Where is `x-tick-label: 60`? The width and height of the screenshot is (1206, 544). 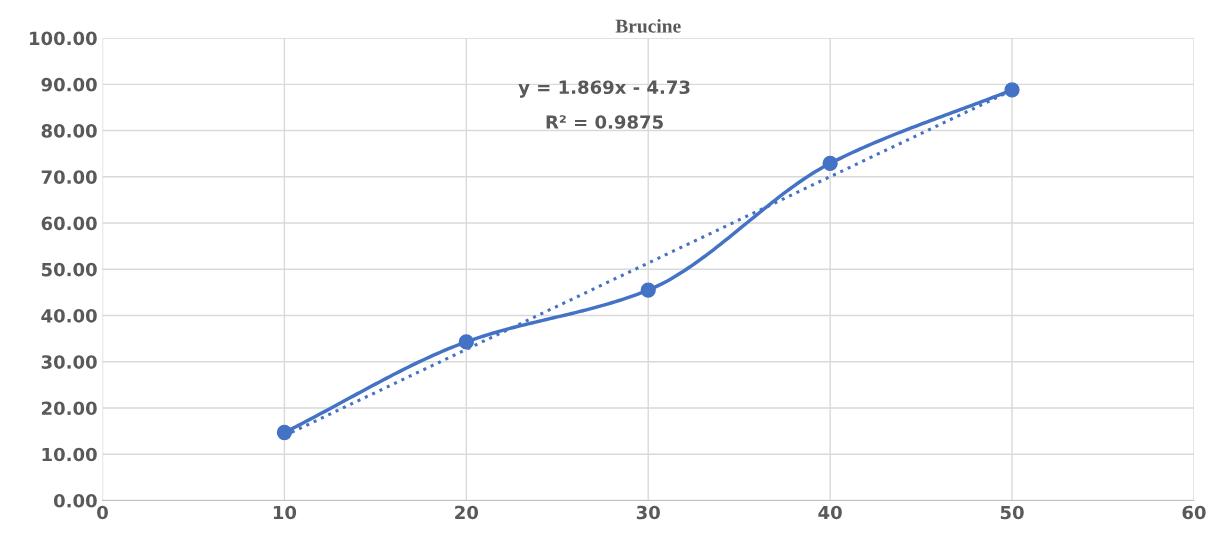 x-tick-label: 60 is located at coordinates (1194, 512).